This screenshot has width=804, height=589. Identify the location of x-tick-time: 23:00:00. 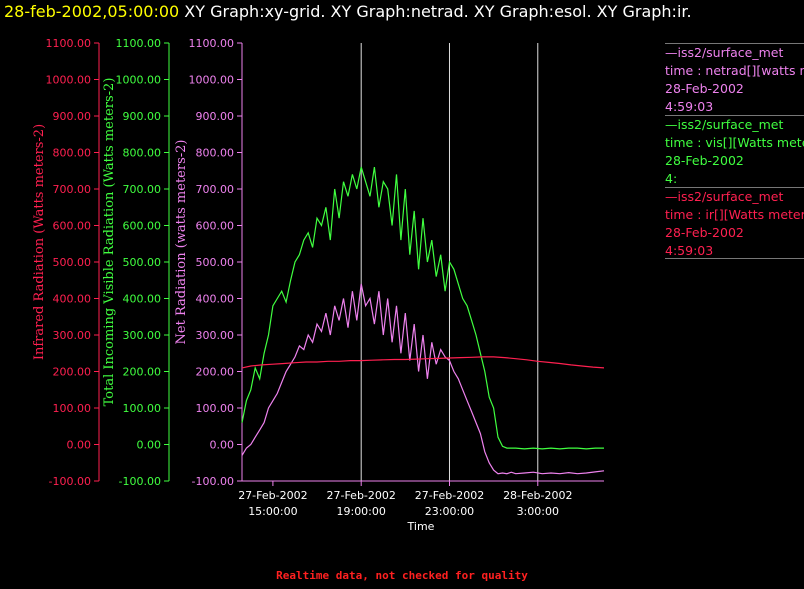
(449, 511).